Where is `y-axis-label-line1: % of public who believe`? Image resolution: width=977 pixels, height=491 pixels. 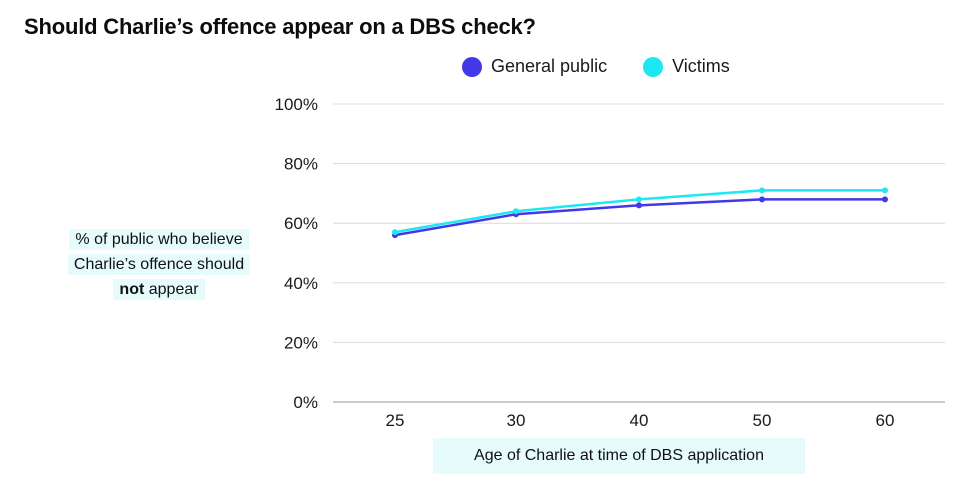
y-axis-label-line1: % of public who believe is located at coordinates (159, 239).